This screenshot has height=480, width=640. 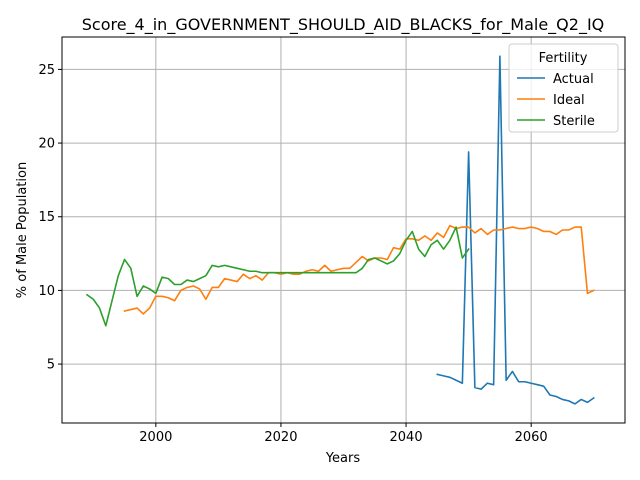 What do you see at coordinates (46, 144) in the screenshot?
I see `y-tick-label: 20` at bounding box center [46, 144].